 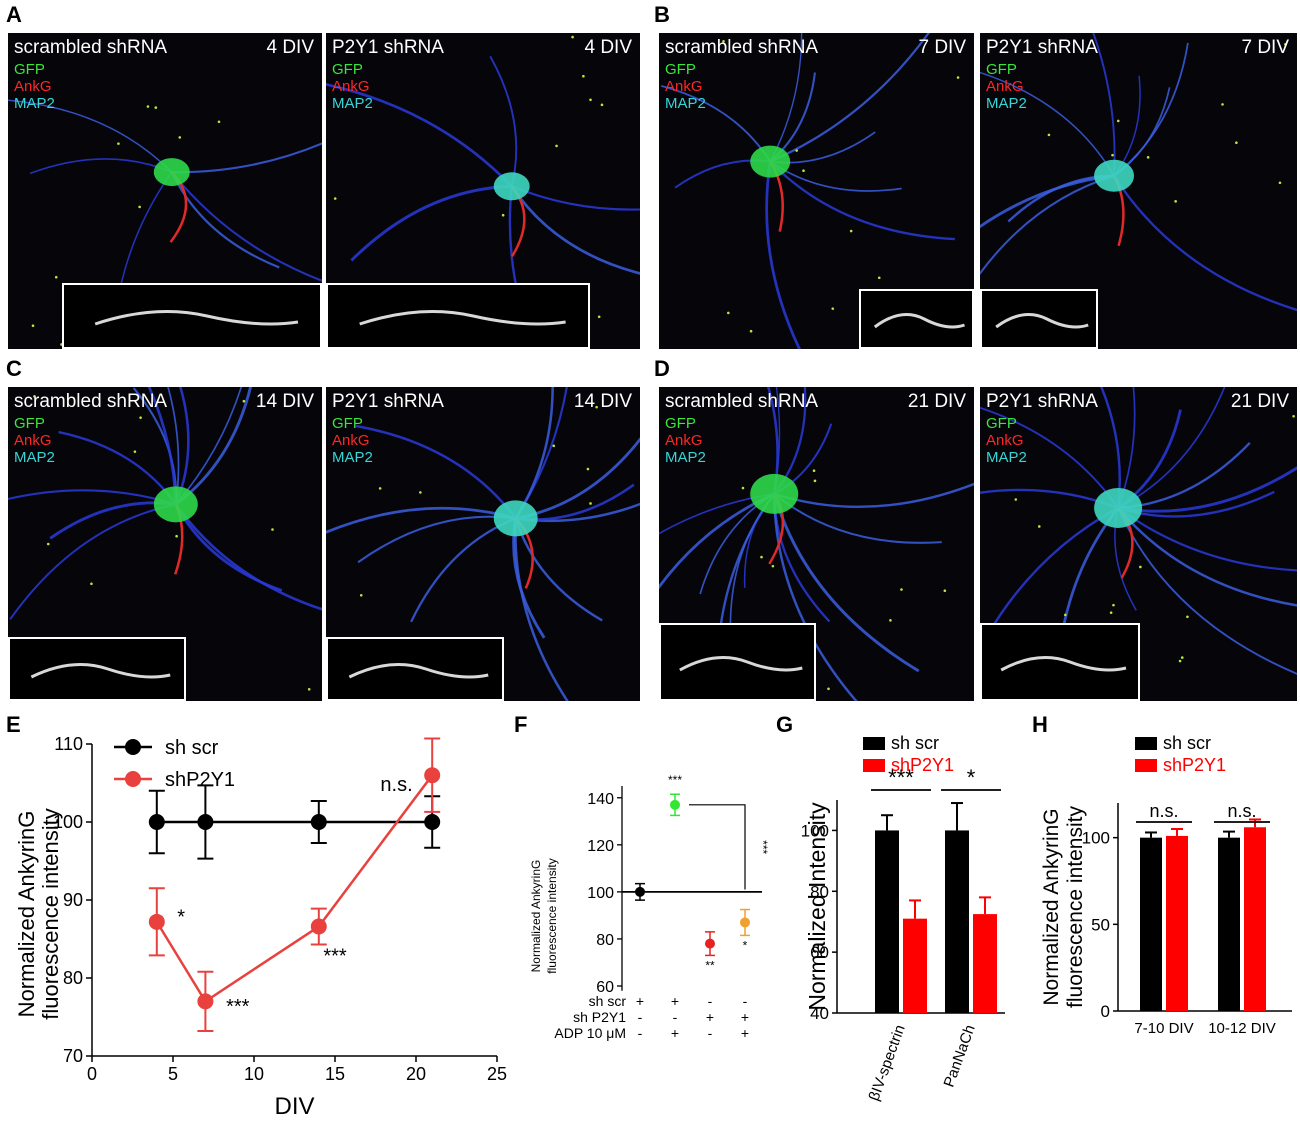 I want to click on micrograph-c-scrambled: scrambled shRNA 14 DIV GFP AnkG MAP2, so click(x=165, y=544).